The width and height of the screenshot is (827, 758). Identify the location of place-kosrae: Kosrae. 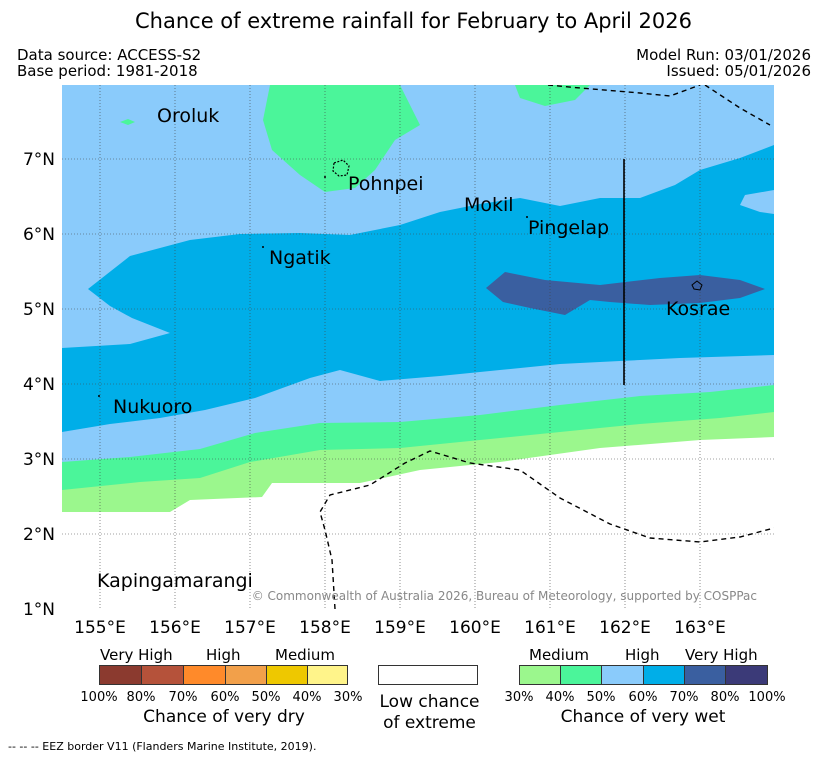
(698, 309).